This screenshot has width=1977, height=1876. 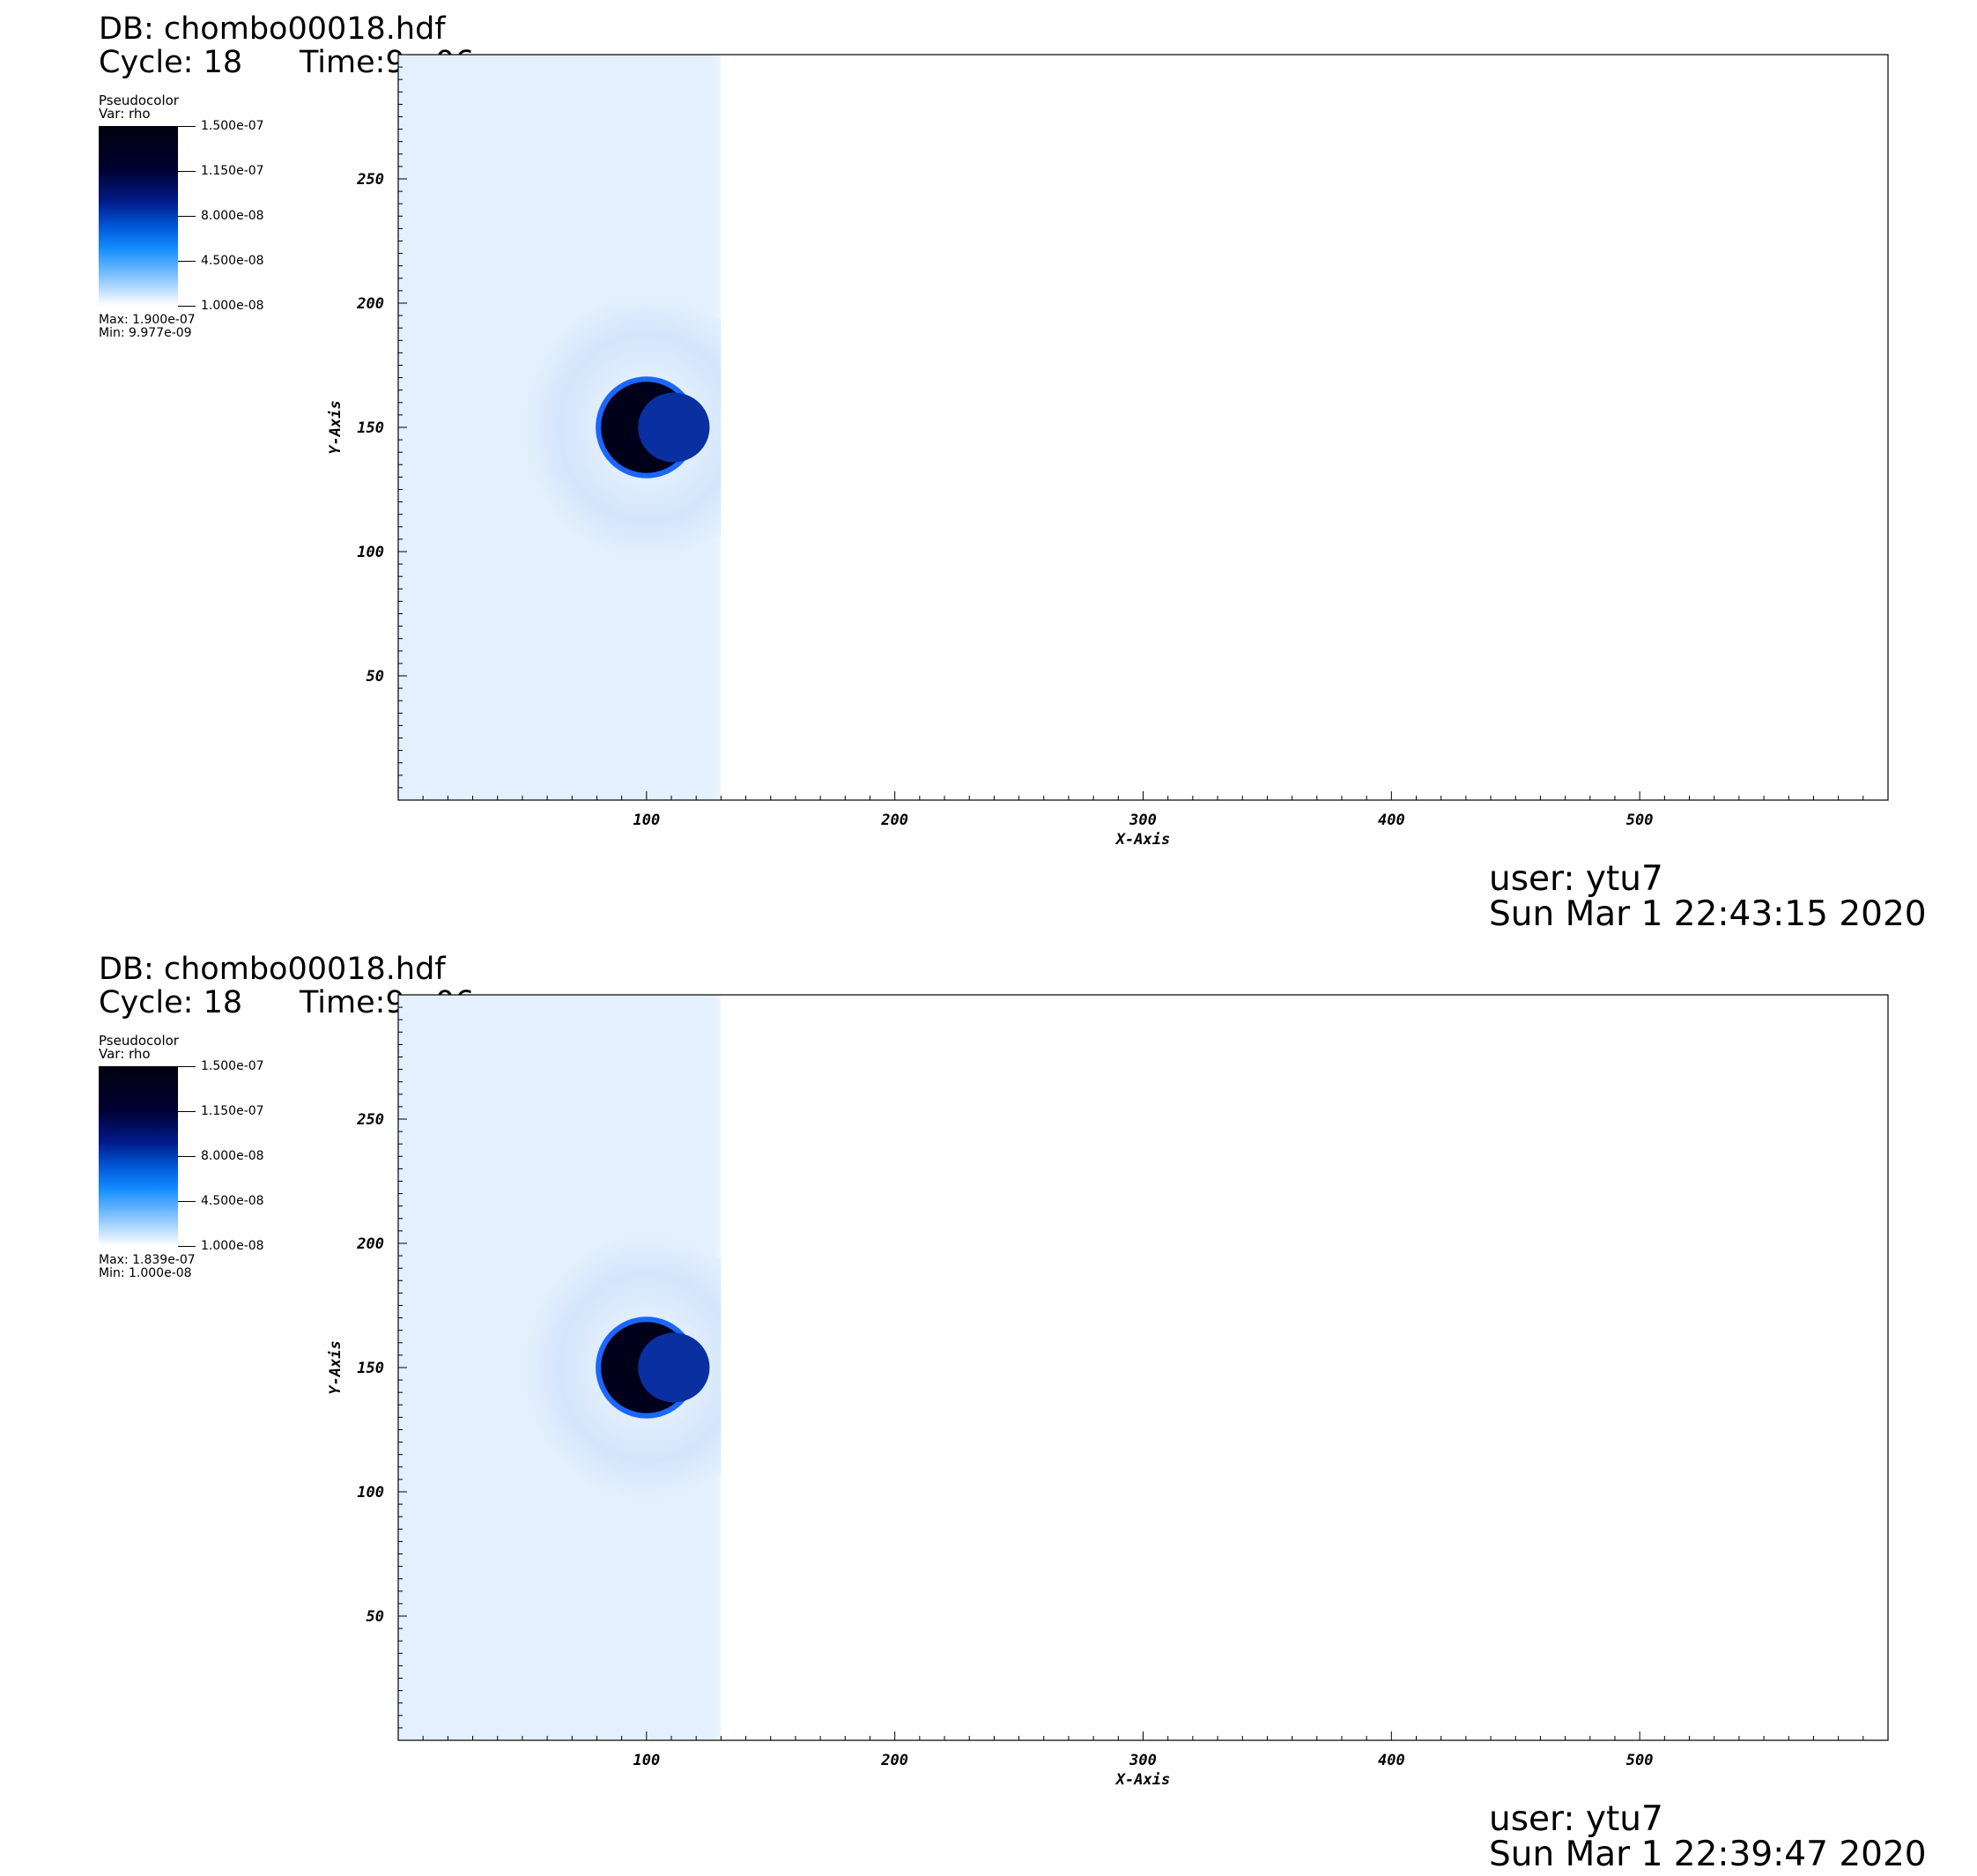 I want to click on date-label: Sun Mar 1 22:43:15 2020, so click(x=1708, y=914).